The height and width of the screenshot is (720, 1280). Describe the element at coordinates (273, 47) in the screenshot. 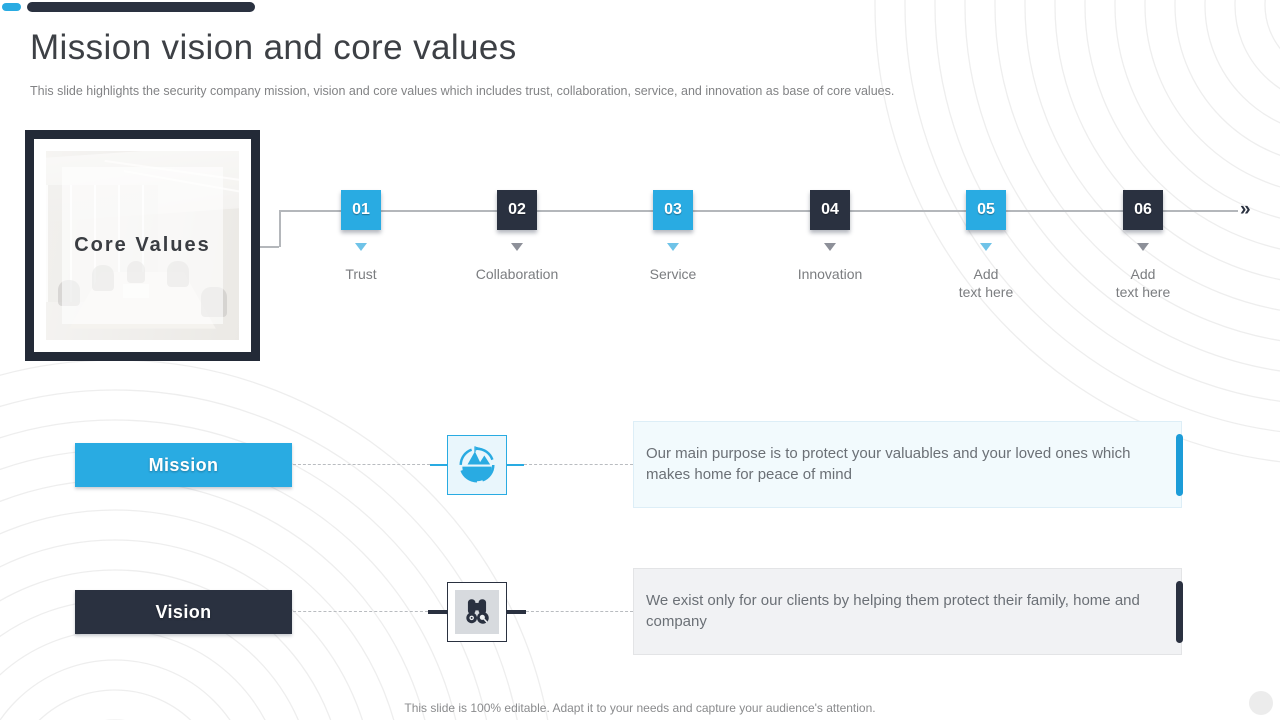

I see `page-title: Mission vision and core values` at that location.